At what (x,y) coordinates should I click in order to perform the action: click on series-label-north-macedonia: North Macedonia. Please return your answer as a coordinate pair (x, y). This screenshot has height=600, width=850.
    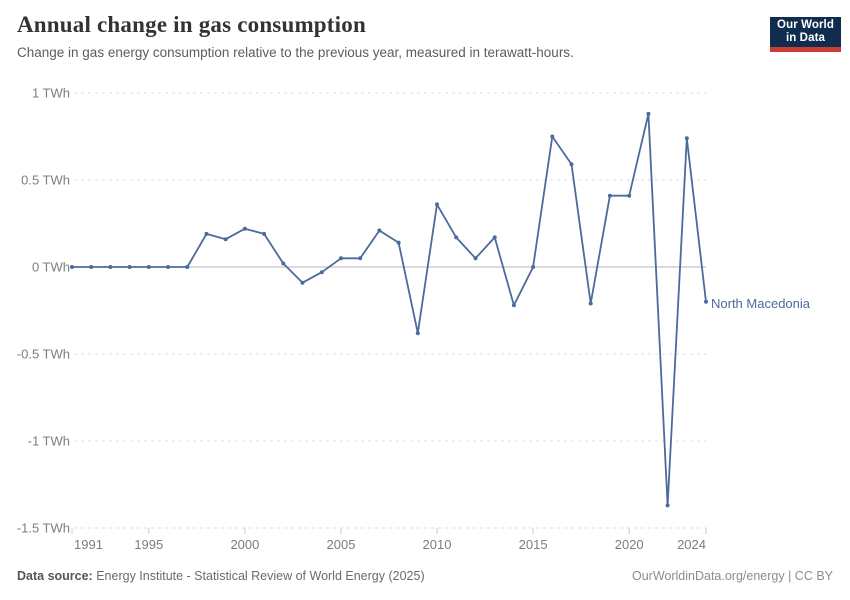
    Looking at the image, I should click on (760, 303).